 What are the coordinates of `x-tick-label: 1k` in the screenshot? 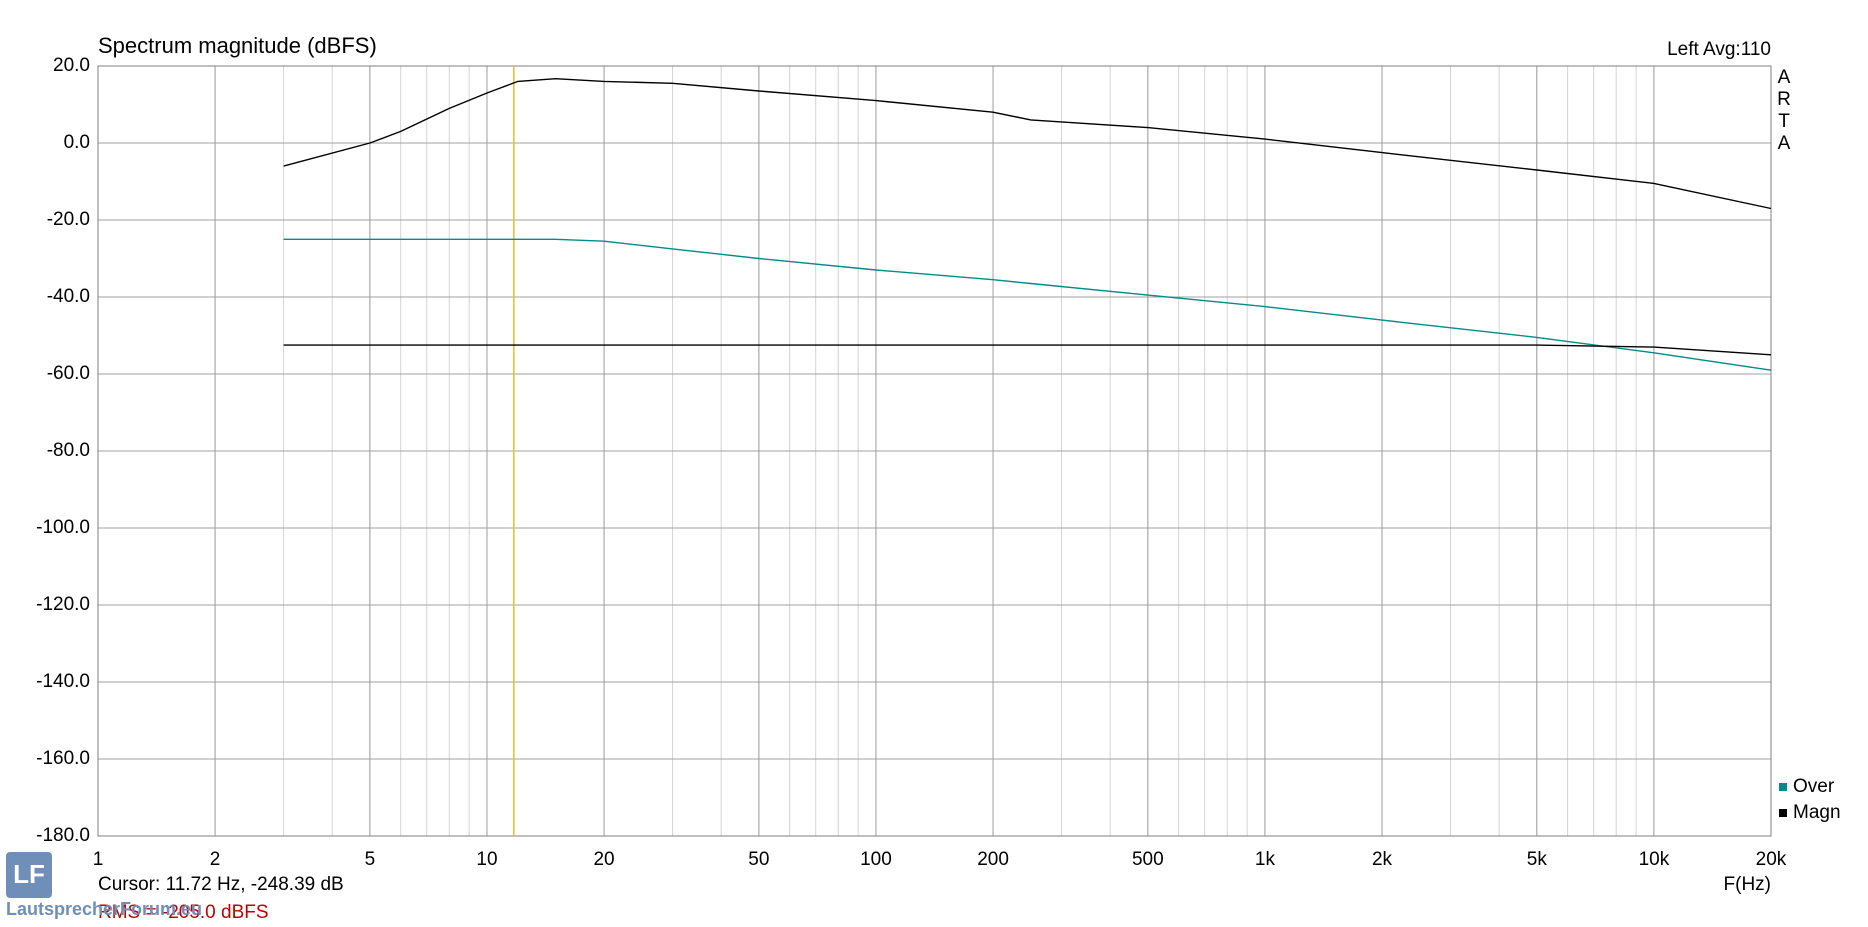 It's located at (1265, 859).